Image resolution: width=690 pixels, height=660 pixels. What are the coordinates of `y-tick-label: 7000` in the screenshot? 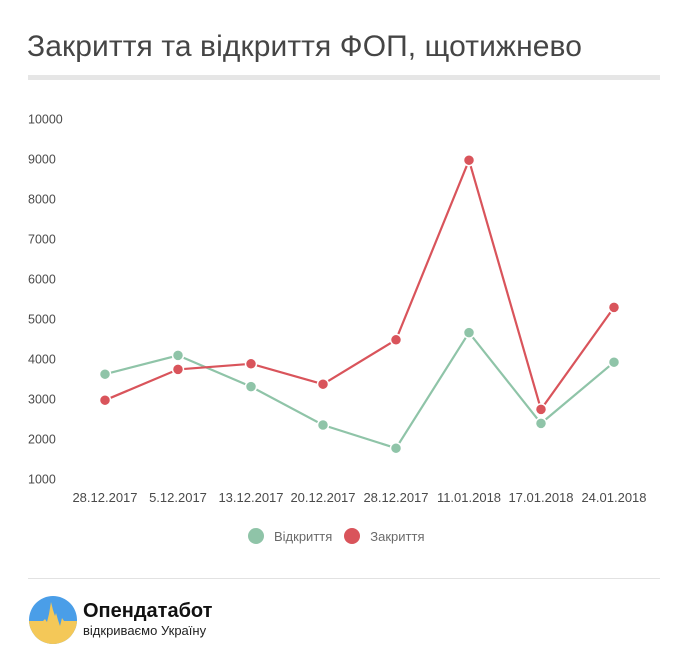 It's located at (42, 240).